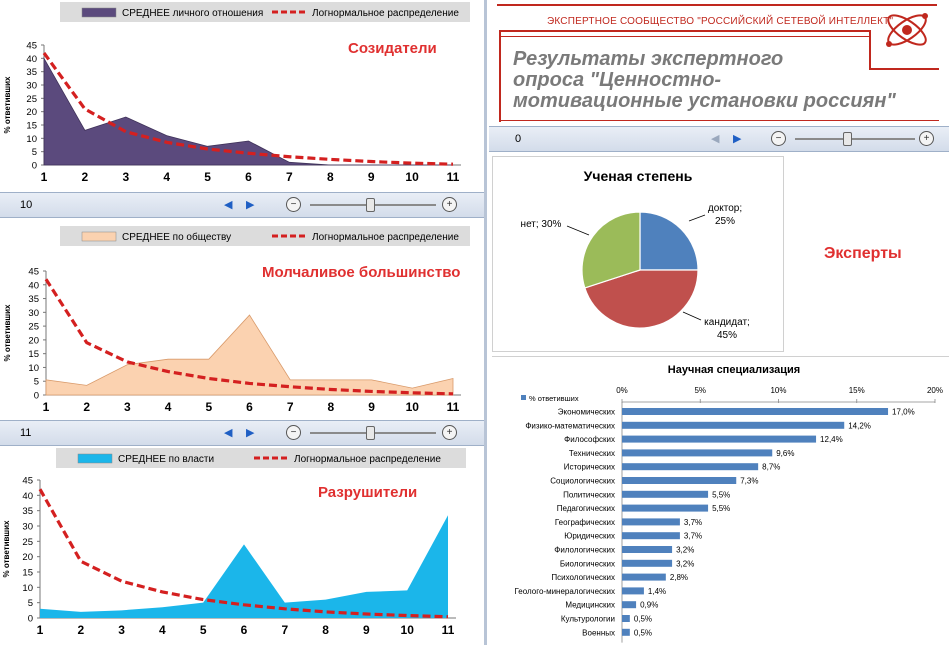 This screenshot has height=646, width=949. Describe the element at coordinates (392, 48) in the screenshot. I see `chart-title: Созидатели` at that location.